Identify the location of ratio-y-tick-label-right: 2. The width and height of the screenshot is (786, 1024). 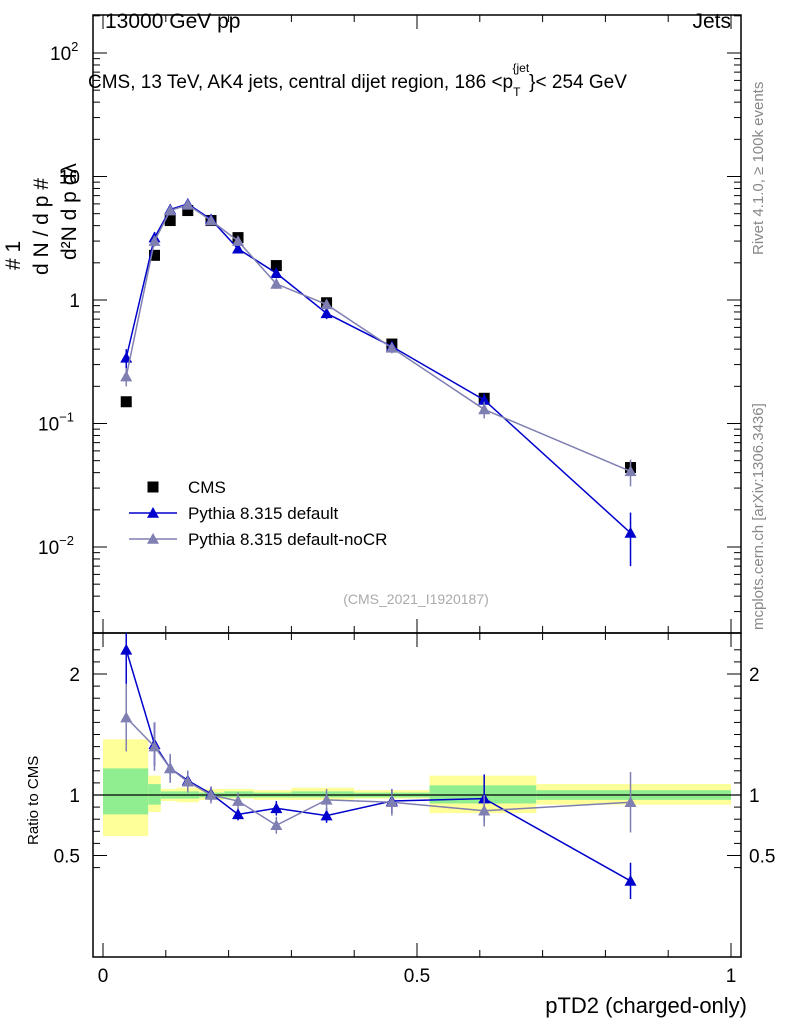
(754, 675).